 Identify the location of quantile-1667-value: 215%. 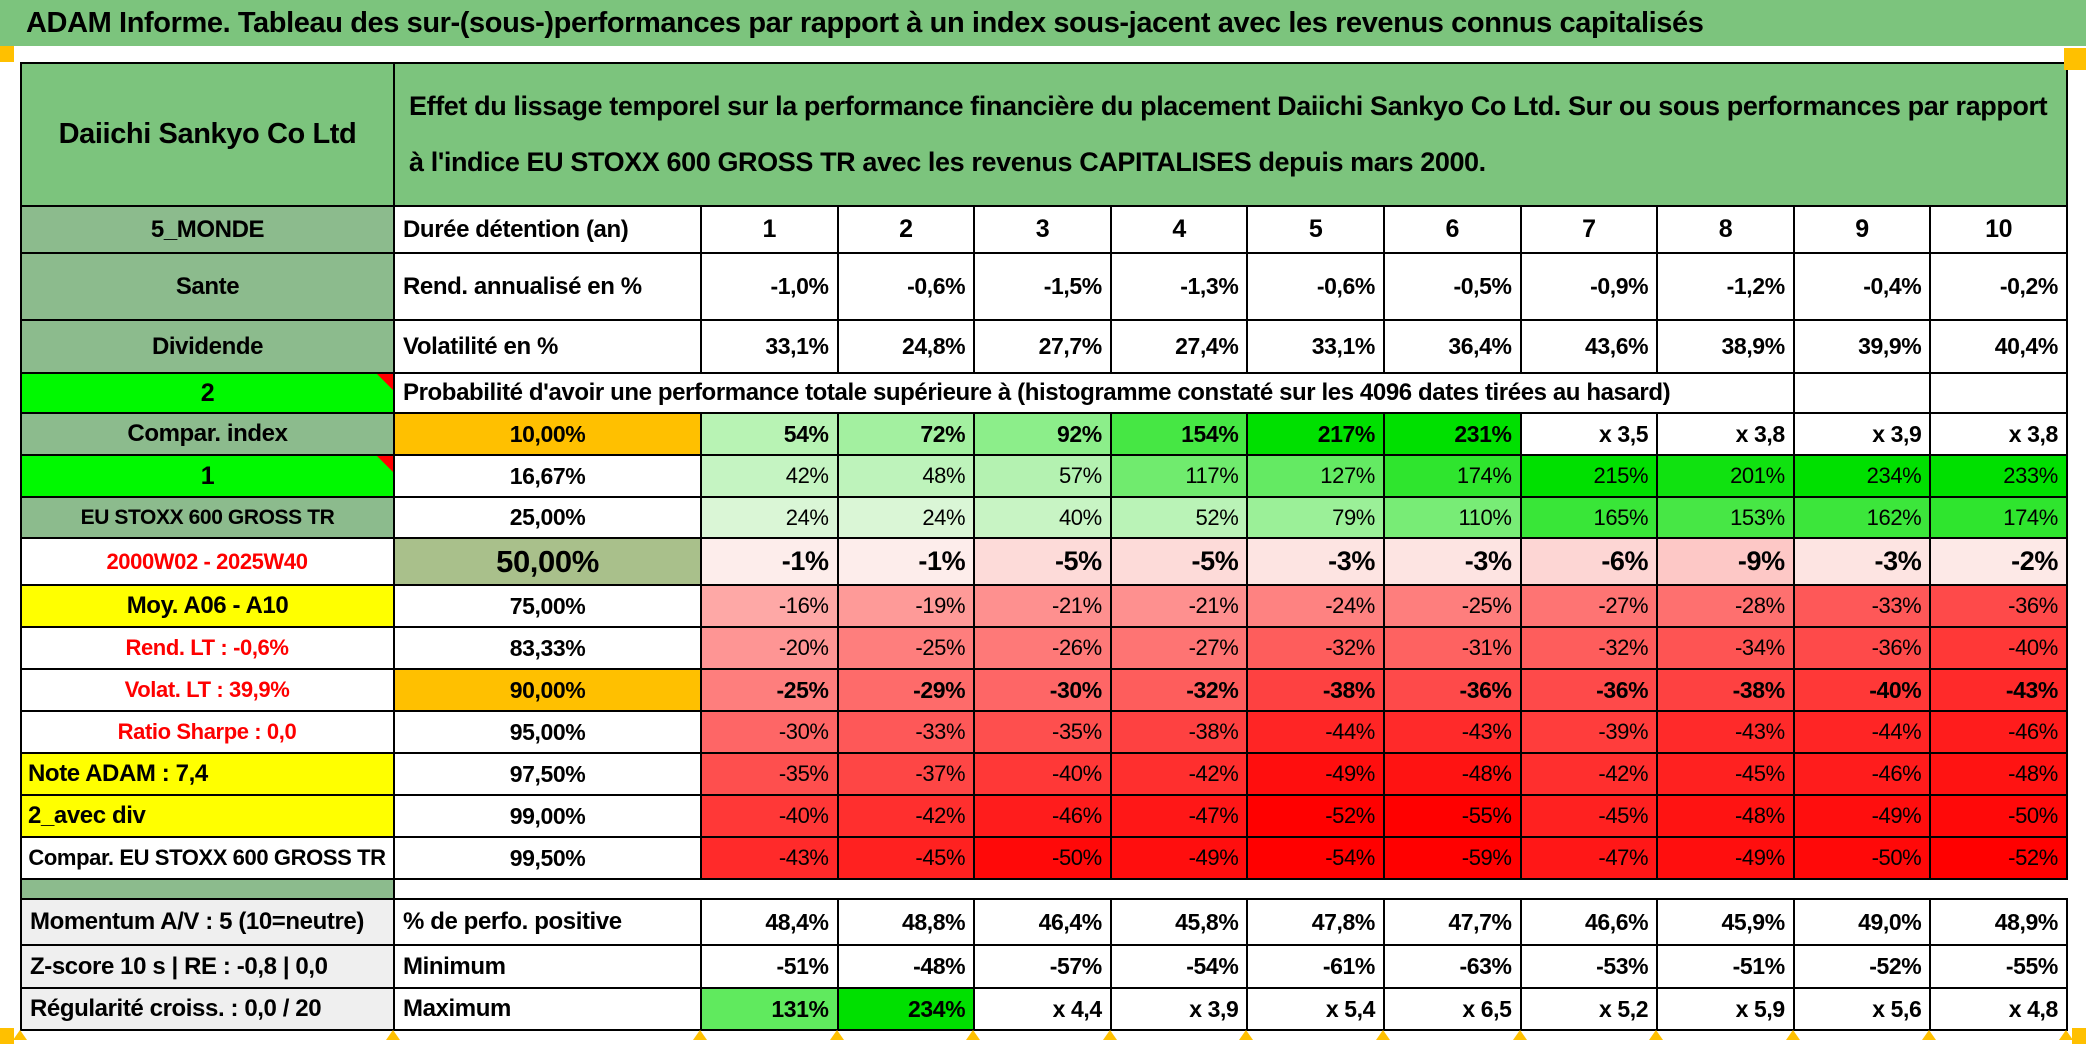
(1589, 476).